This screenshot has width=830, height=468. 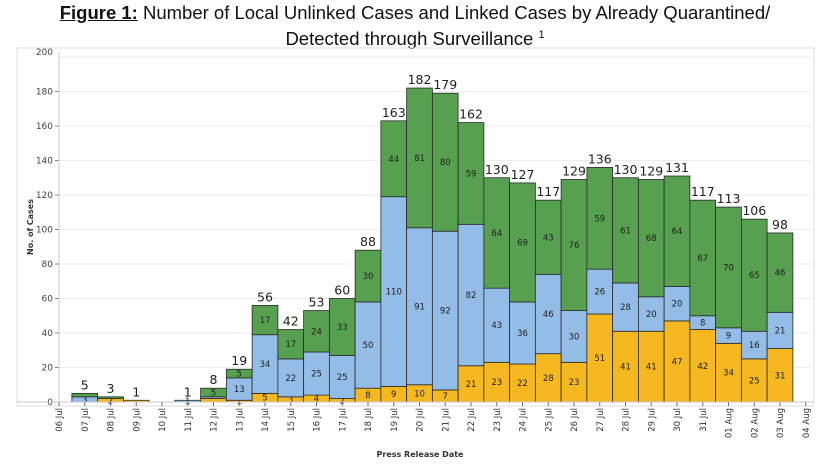 I want to click on bar-total-label: 1, so click(x=136, y=391).